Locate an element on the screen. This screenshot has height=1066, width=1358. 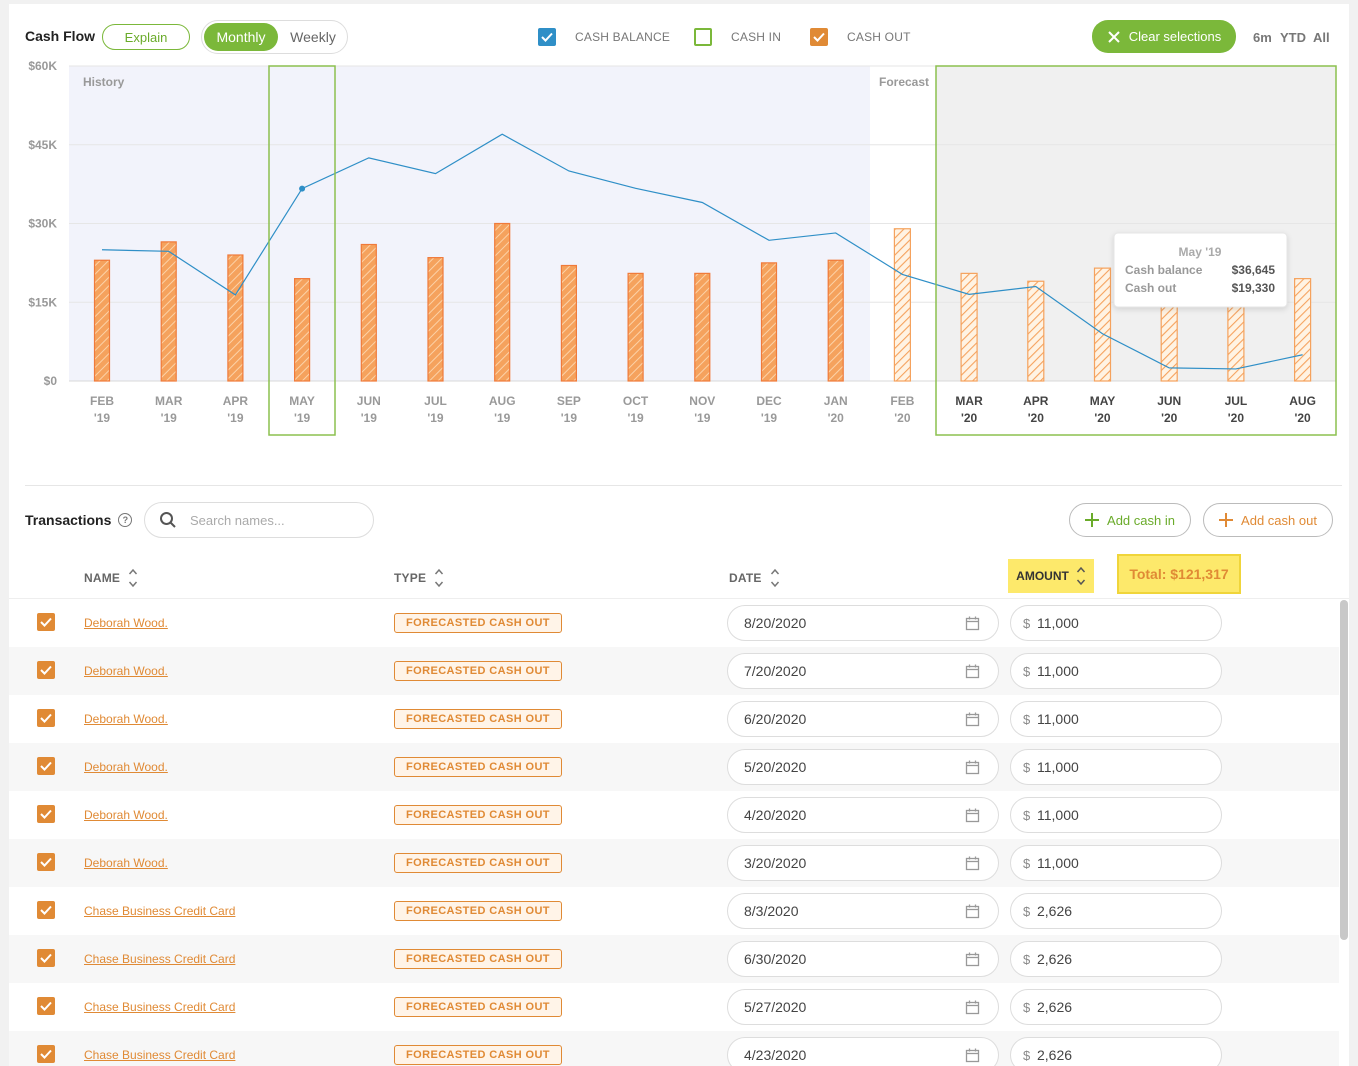
column-header-amount: AMOUNT is located at coordinates (1051, 576).